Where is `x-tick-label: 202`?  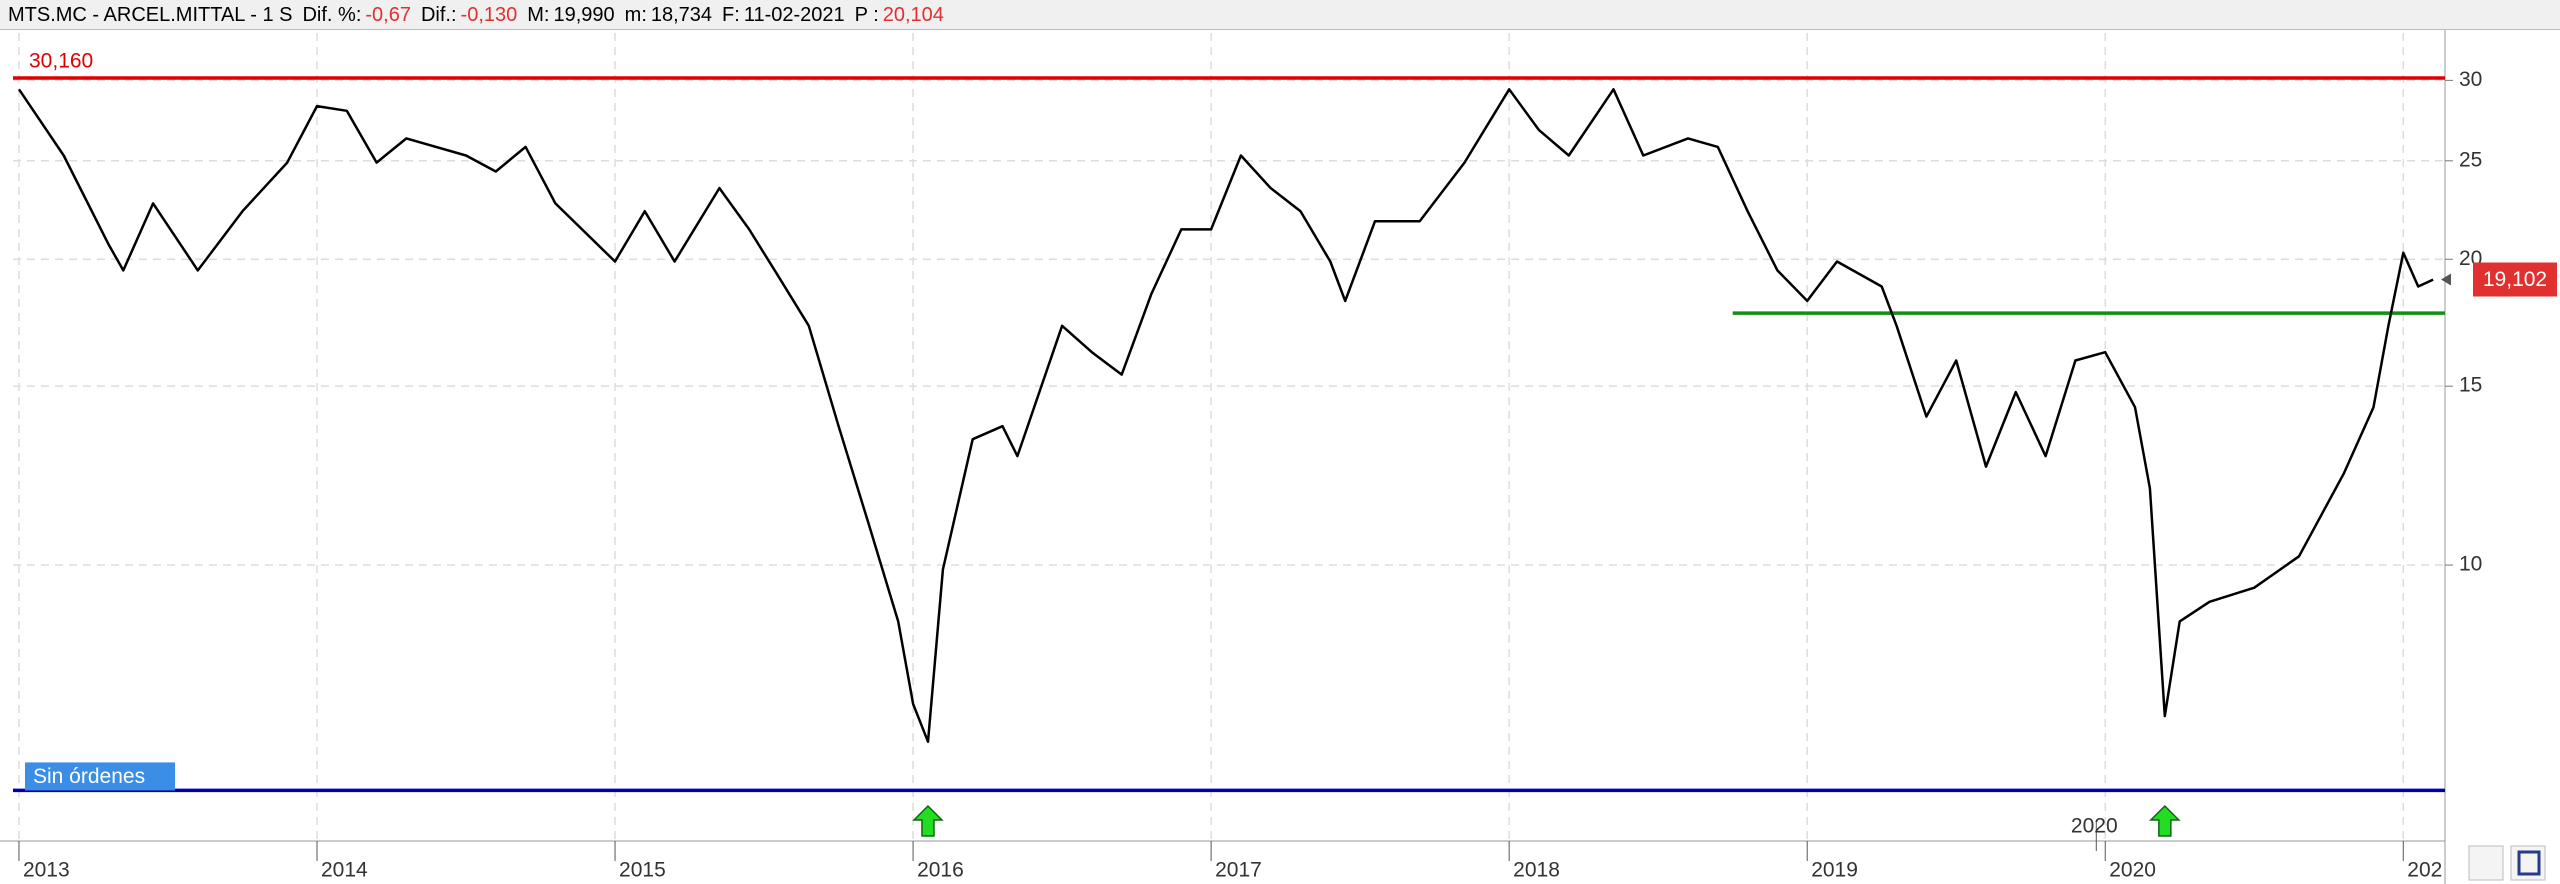 x-tick-label: 202 is located at coordinates (2424, 870).